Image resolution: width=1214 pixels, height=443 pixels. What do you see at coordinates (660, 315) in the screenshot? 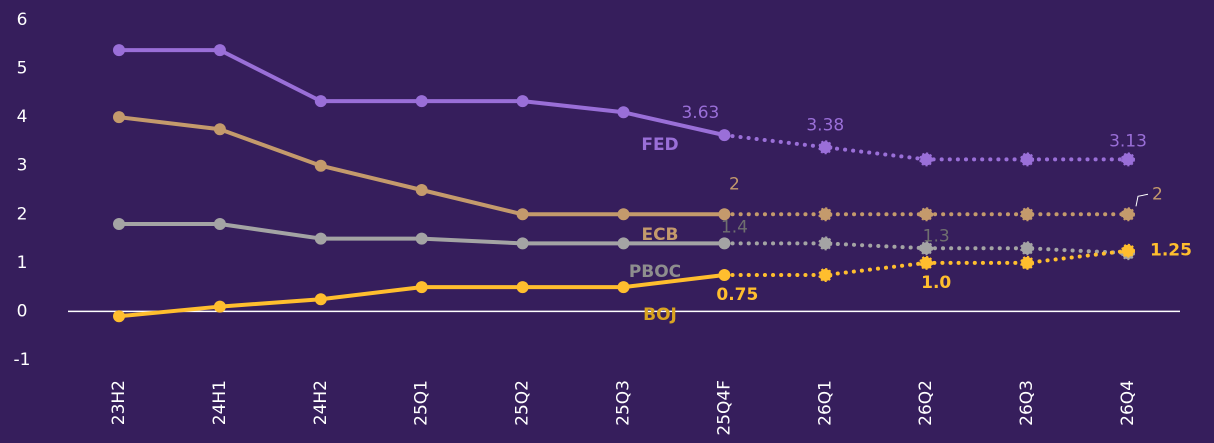
I see `series-label: BOJ` at bounding box center [660, 315].